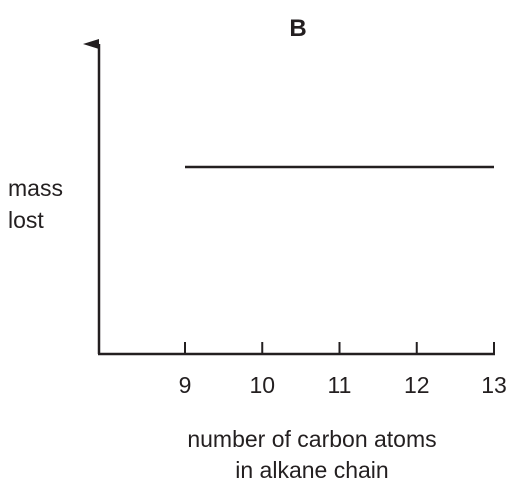  What do you see at coordinates (311, 470) in the screenshot?
I see `x-axis-label-line-2: in alkane chain` at bounding box center [311, 470].